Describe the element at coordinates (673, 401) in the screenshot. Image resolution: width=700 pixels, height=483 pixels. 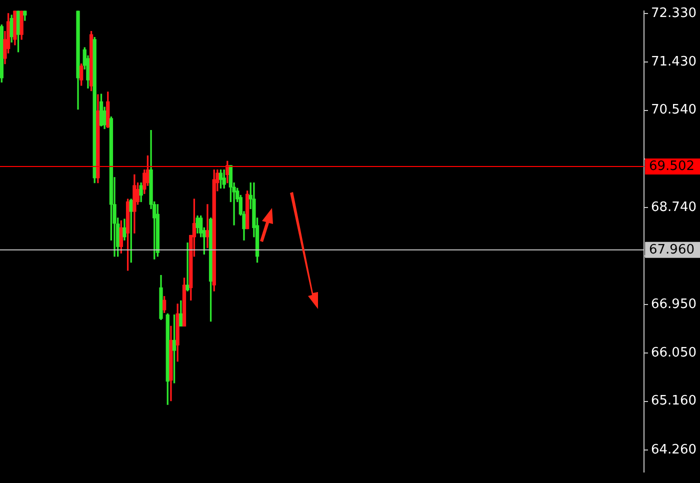
I see `y-tick-label: 65.160` at that location.